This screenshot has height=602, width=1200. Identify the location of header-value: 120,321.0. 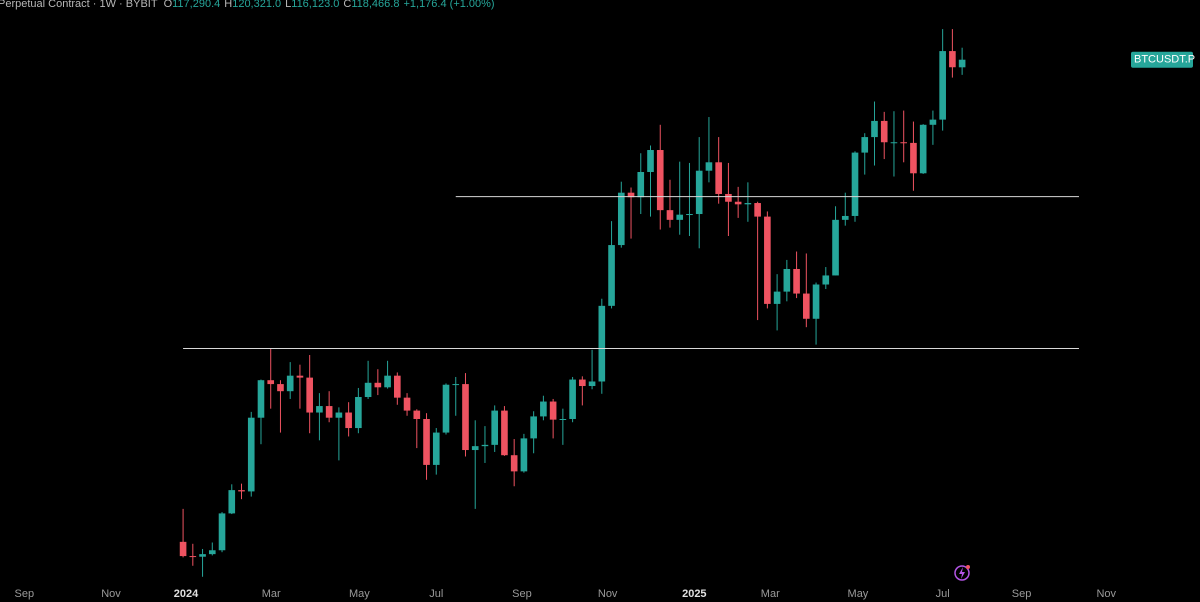
(256, 5).